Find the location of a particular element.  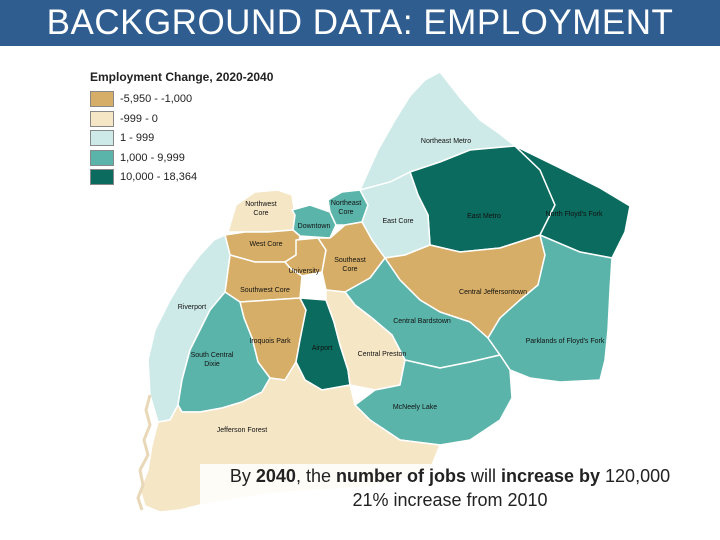

label-downtown: Downtown is located at coordinates (314, 226).